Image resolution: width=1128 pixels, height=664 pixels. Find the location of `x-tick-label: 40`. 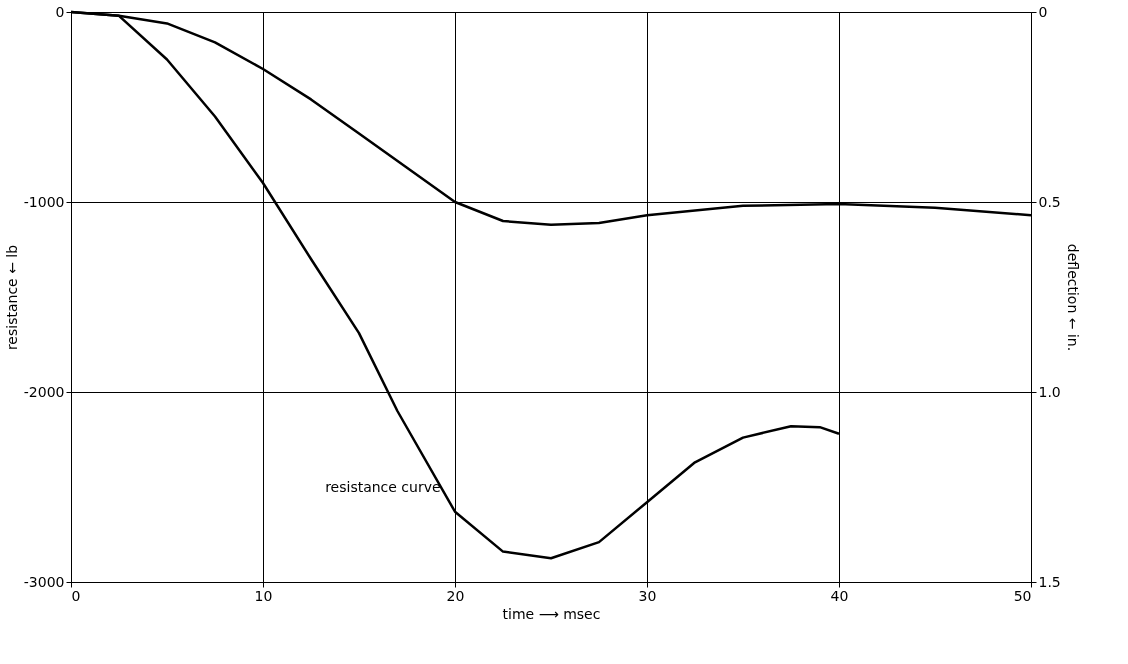

x-tick-label: 40 is located at coordinates (839, 595).